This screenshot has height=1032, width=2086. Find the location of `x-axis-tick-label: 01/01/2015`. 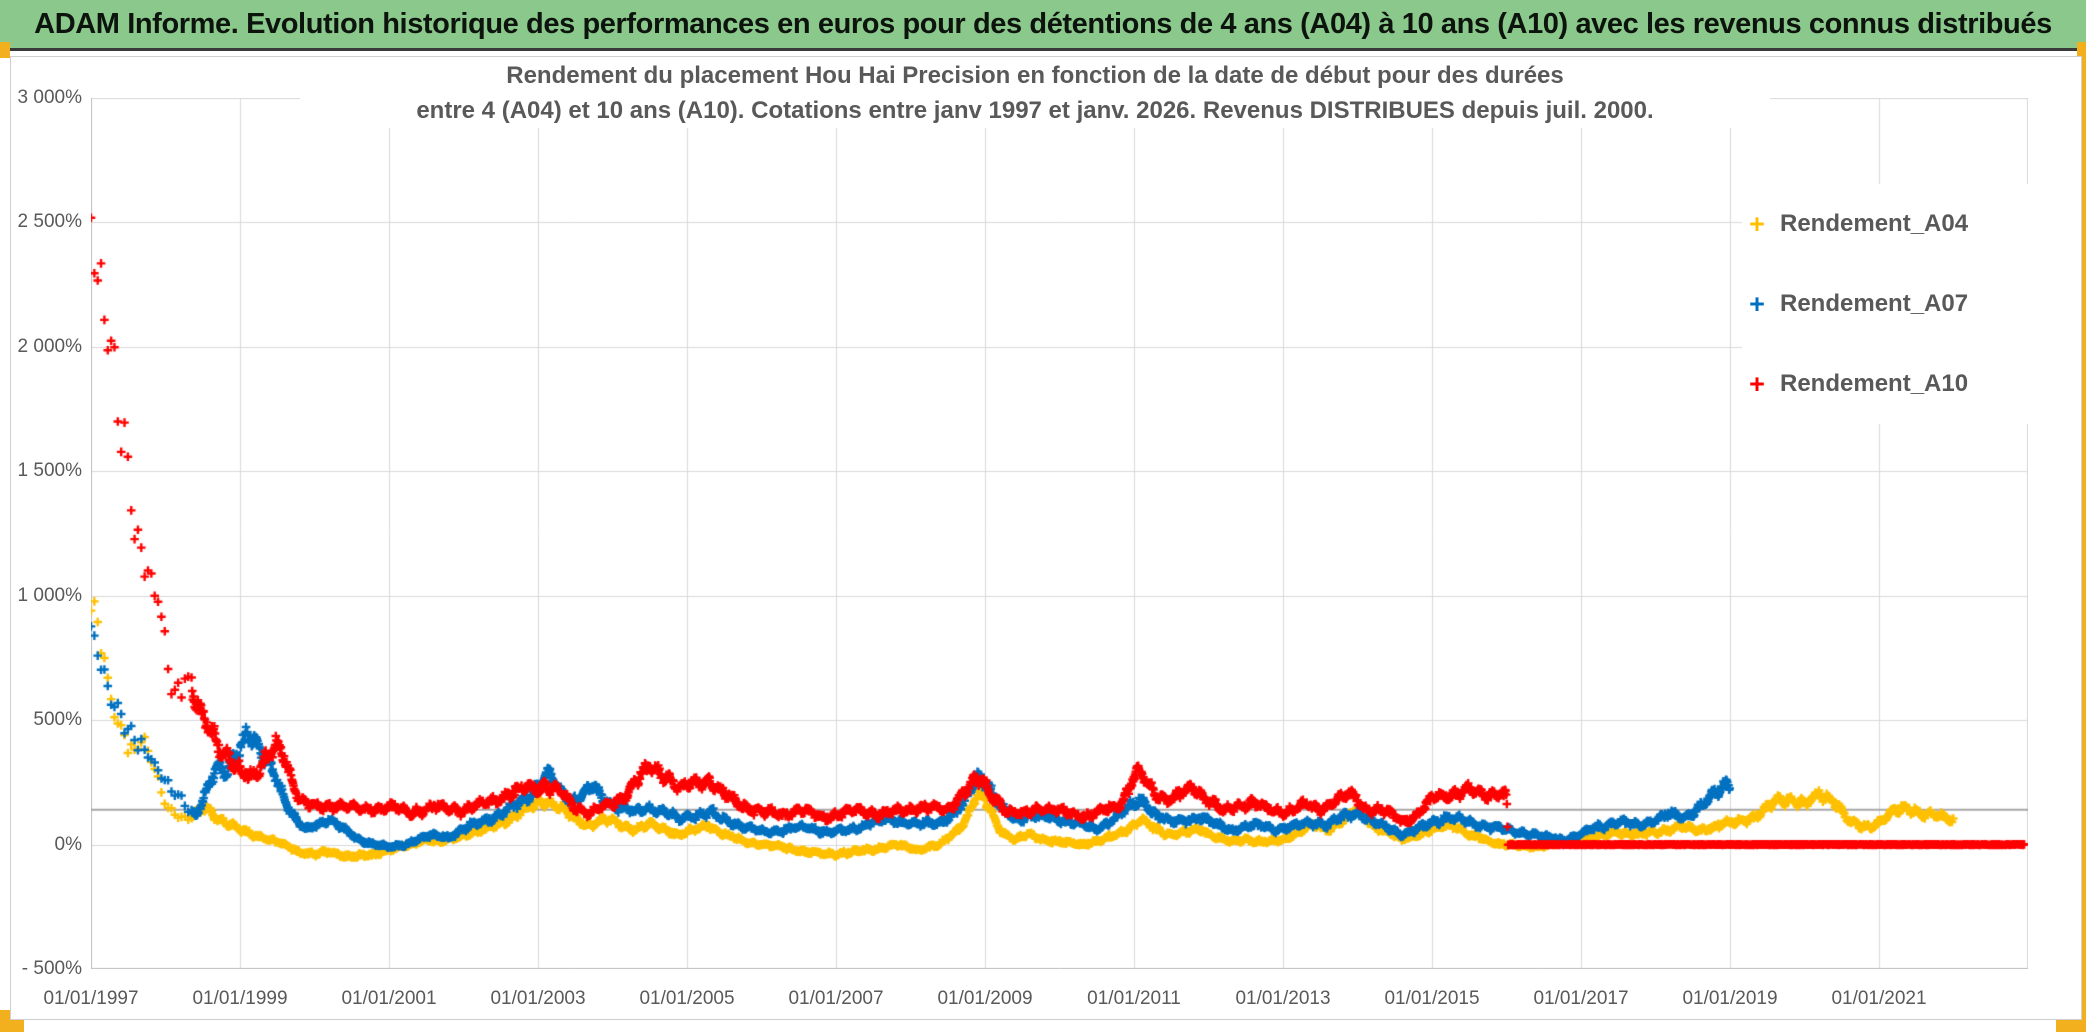

x-axis-tick-label: 01/01/2015 is located at coordinates (1432, 998).